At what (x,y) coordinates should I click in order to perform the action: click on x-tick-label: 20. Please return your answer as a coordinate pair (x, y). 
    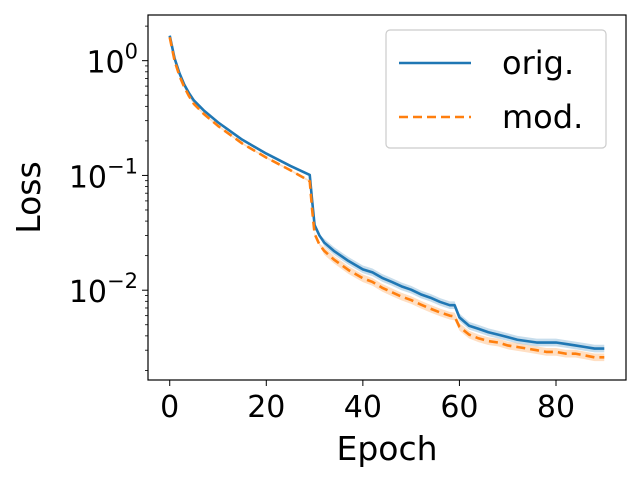
    Looking at the image, I should click on (266, 407).